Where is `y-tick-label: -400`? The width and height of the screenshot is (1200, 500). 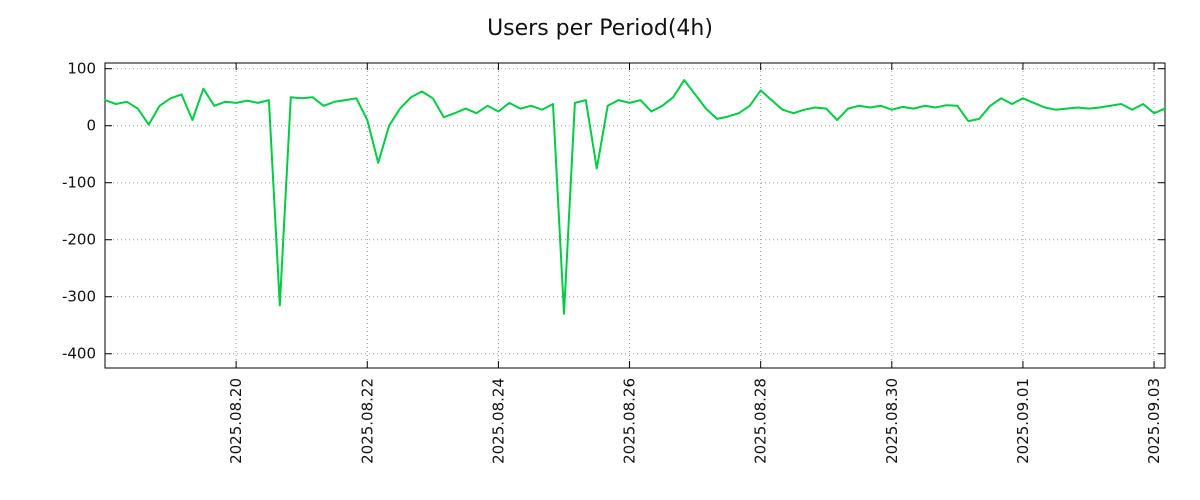 y-tick-label: -400 is located at coordinates (79, 354).